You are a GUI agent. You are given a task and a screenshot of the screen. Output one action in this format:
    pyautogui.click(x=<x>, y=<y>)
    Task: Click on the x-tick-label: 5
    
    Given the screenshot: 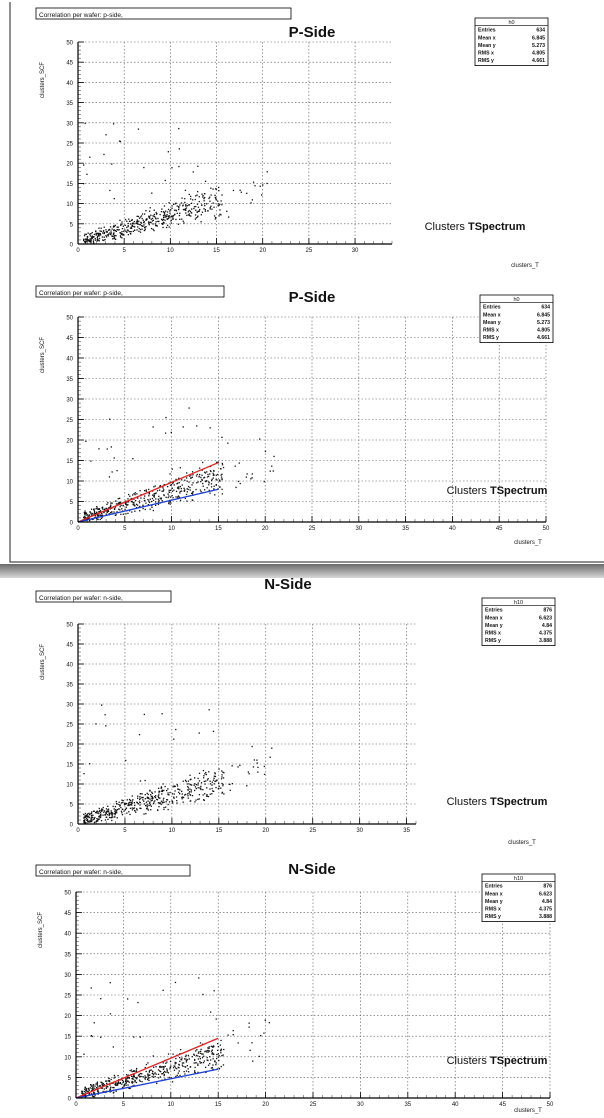 What is the action you would take?
    pyautogui.click(x=124, y=1105)
    